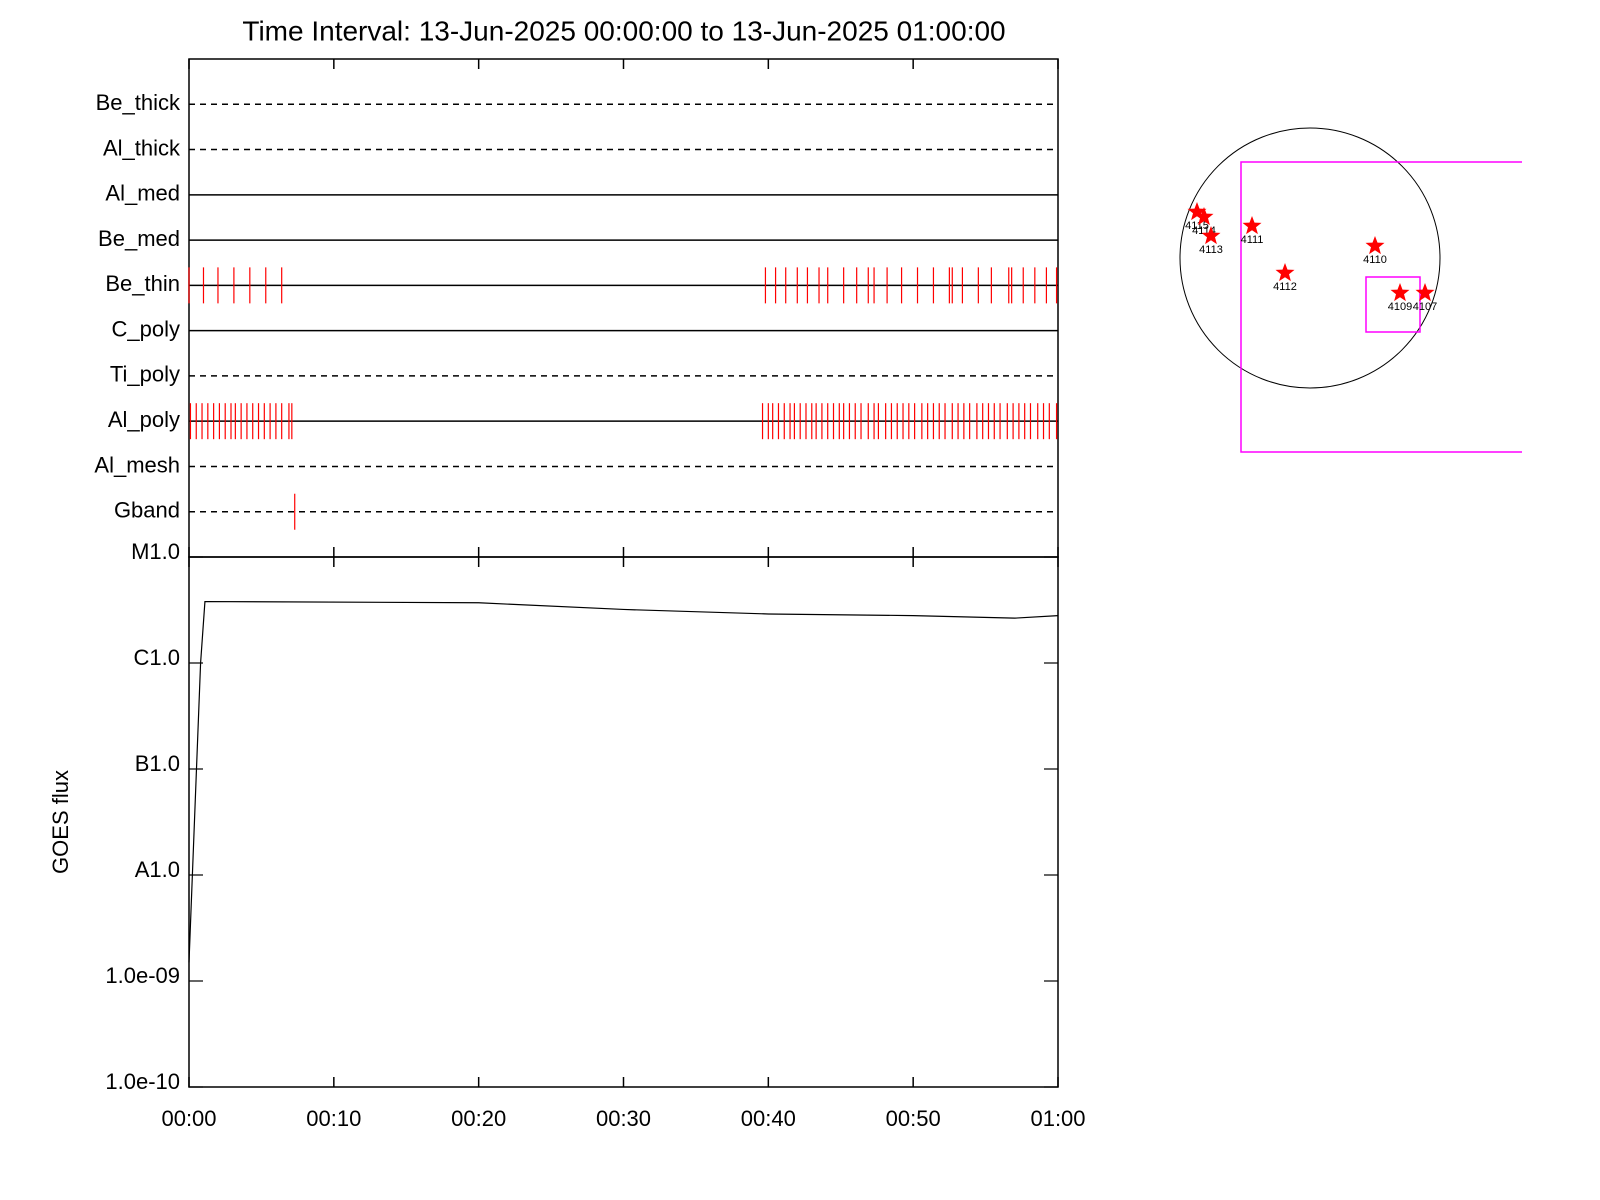 Image resolution: width=1600 pixels, height=1200 pixels. What do you see at coordinates (142, 193) in the screenshot?
I see `row-label: Al_med` at bounding box center [142, 193].